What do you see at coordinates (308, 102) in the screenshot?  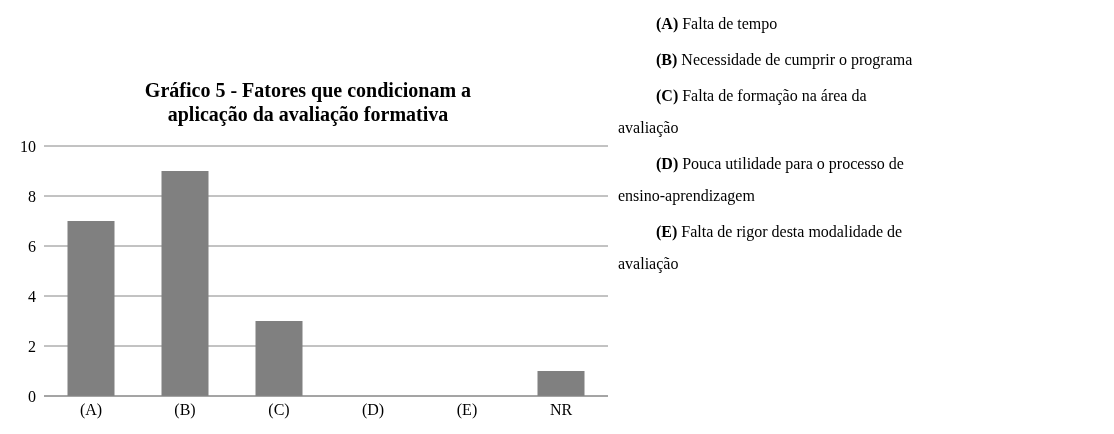 I see `chart-title: Gráfico 5 - Fatores que condicionam a aplicação da avaliação formativa` at bounding box center [308, 102].